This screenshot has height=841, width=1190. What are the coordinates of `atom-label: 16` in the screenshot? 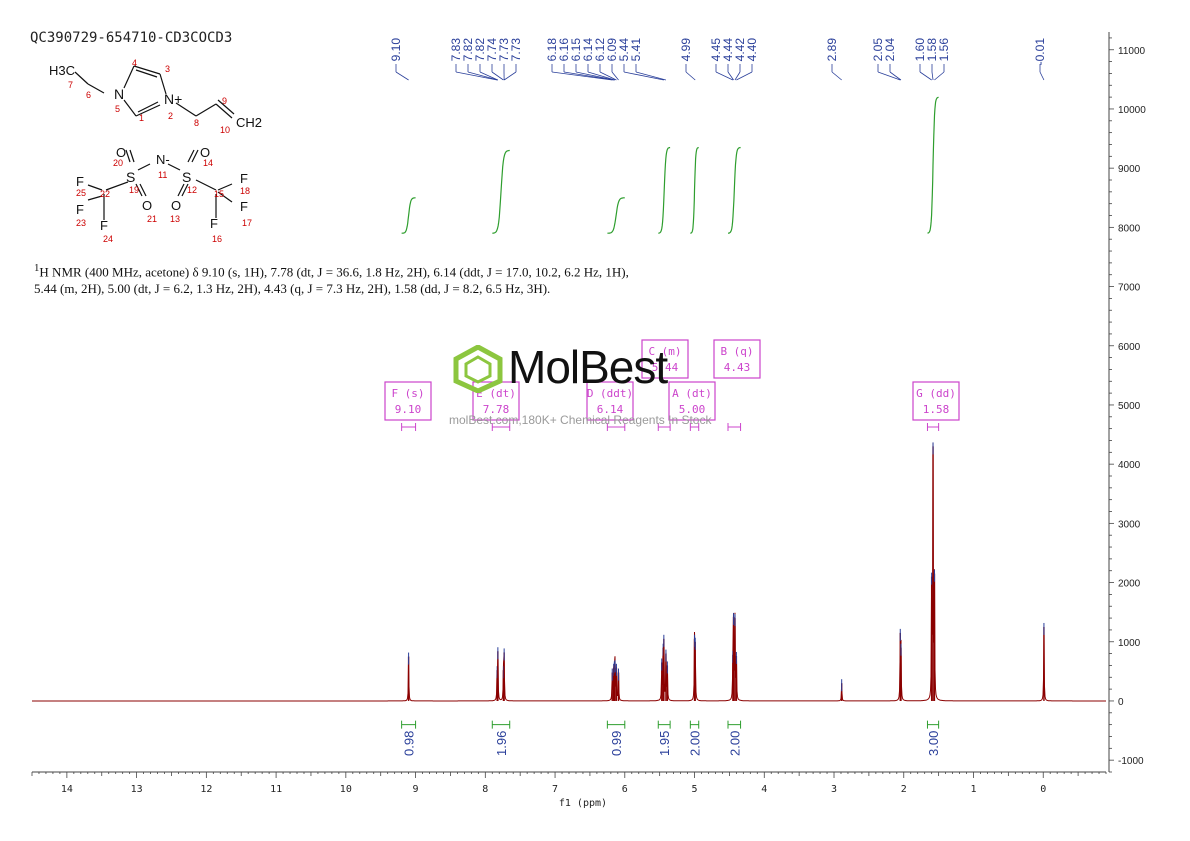 It's located at (217, 239).